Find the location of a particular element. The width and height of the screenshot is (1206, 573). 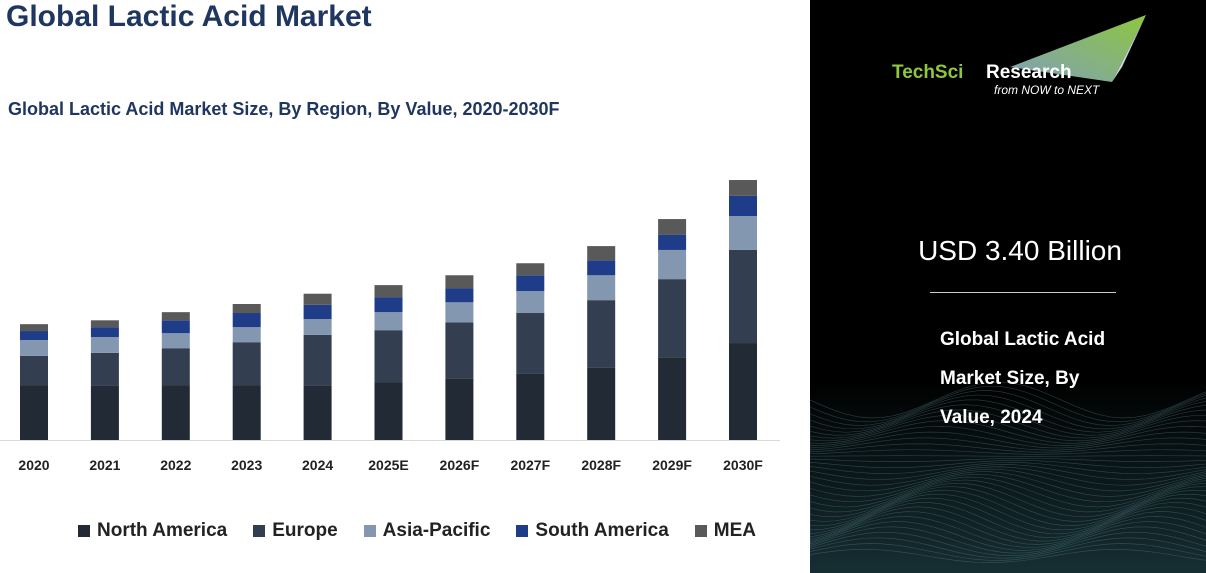

x-tick-label: 2030F is located at coordinates (743, 465).